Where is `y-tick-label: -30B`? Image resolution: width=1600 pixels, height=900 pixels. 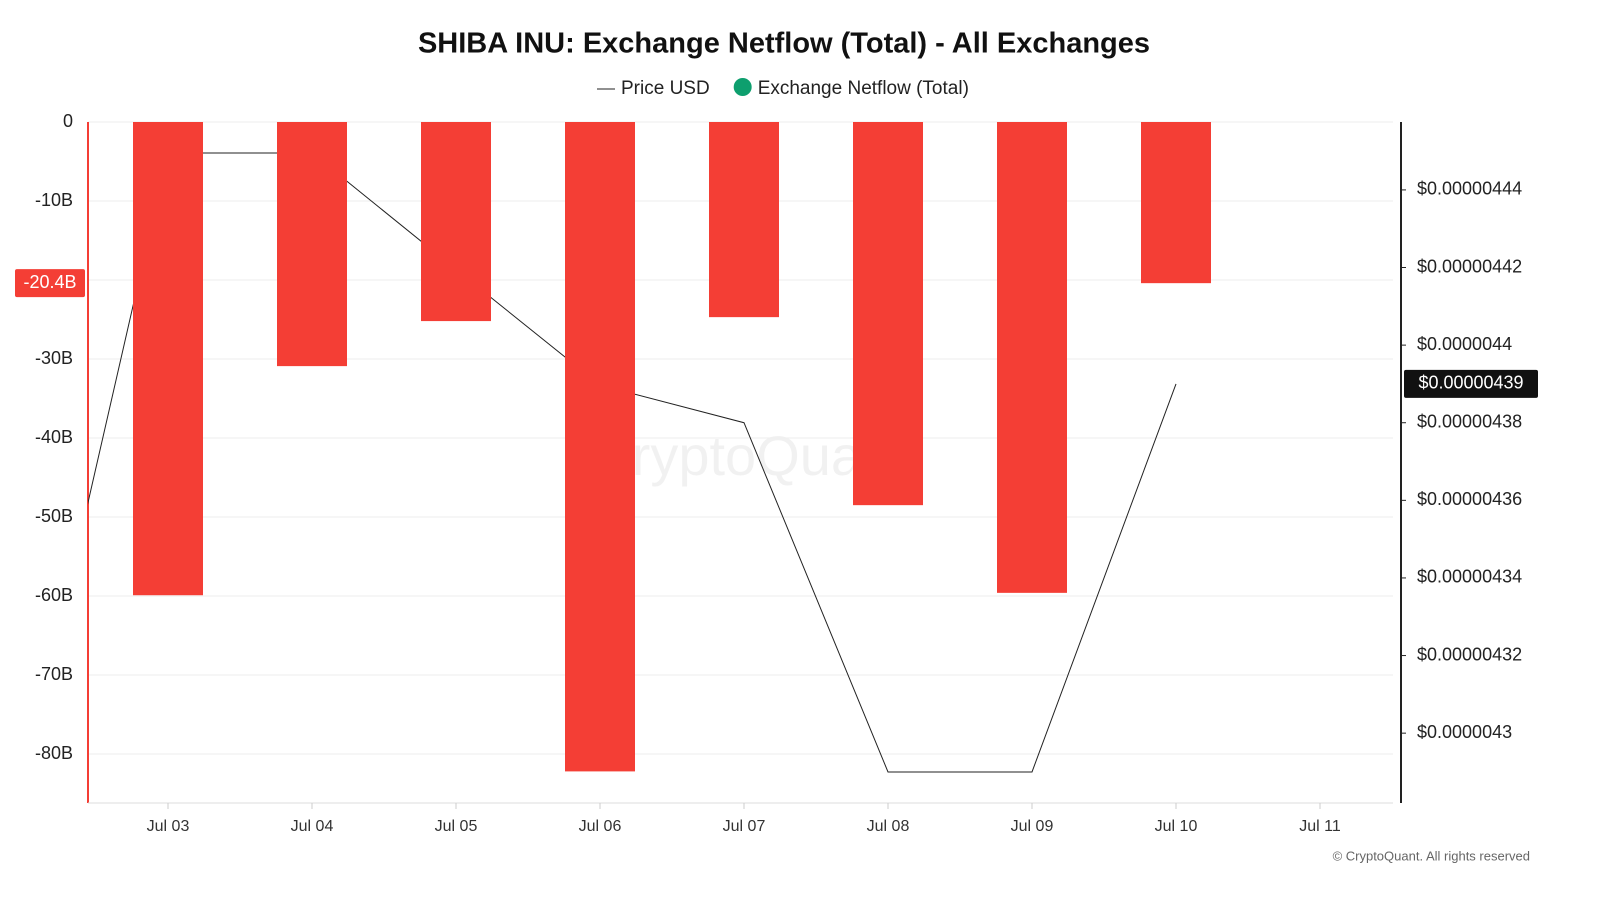
y-tick-label: -30B is located at coordinates (54, 358).